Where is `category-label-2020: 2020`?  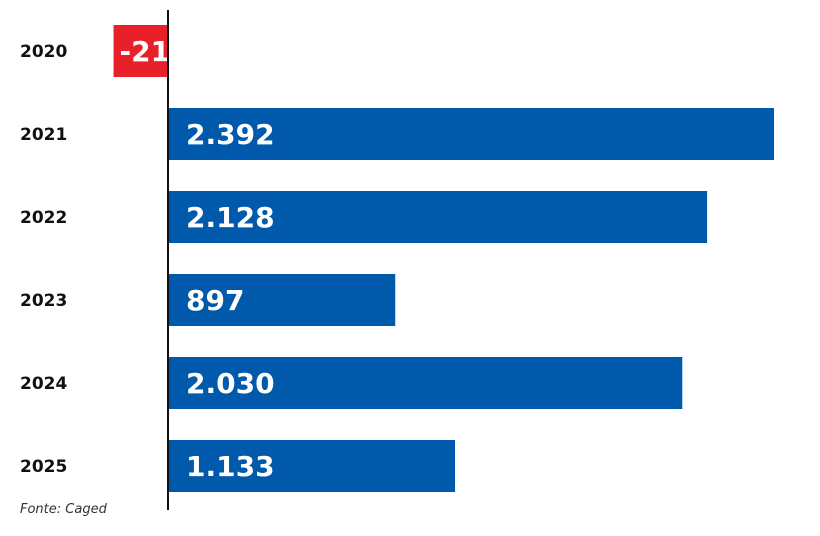
category-label-2020: 2020 is located at coordinates (43, 52).